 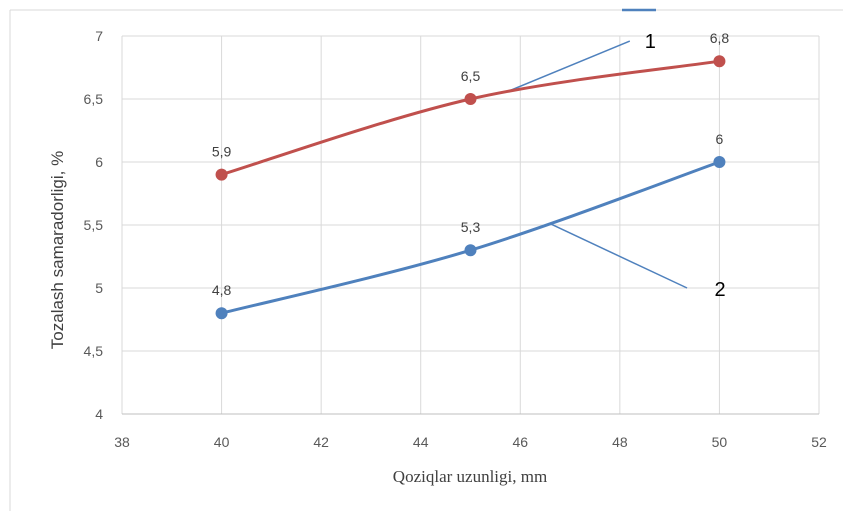 What do you see at coordinates (685, 166) in the screenshot?
I see `callout-labels: 12` at bounding box center [685, 166].